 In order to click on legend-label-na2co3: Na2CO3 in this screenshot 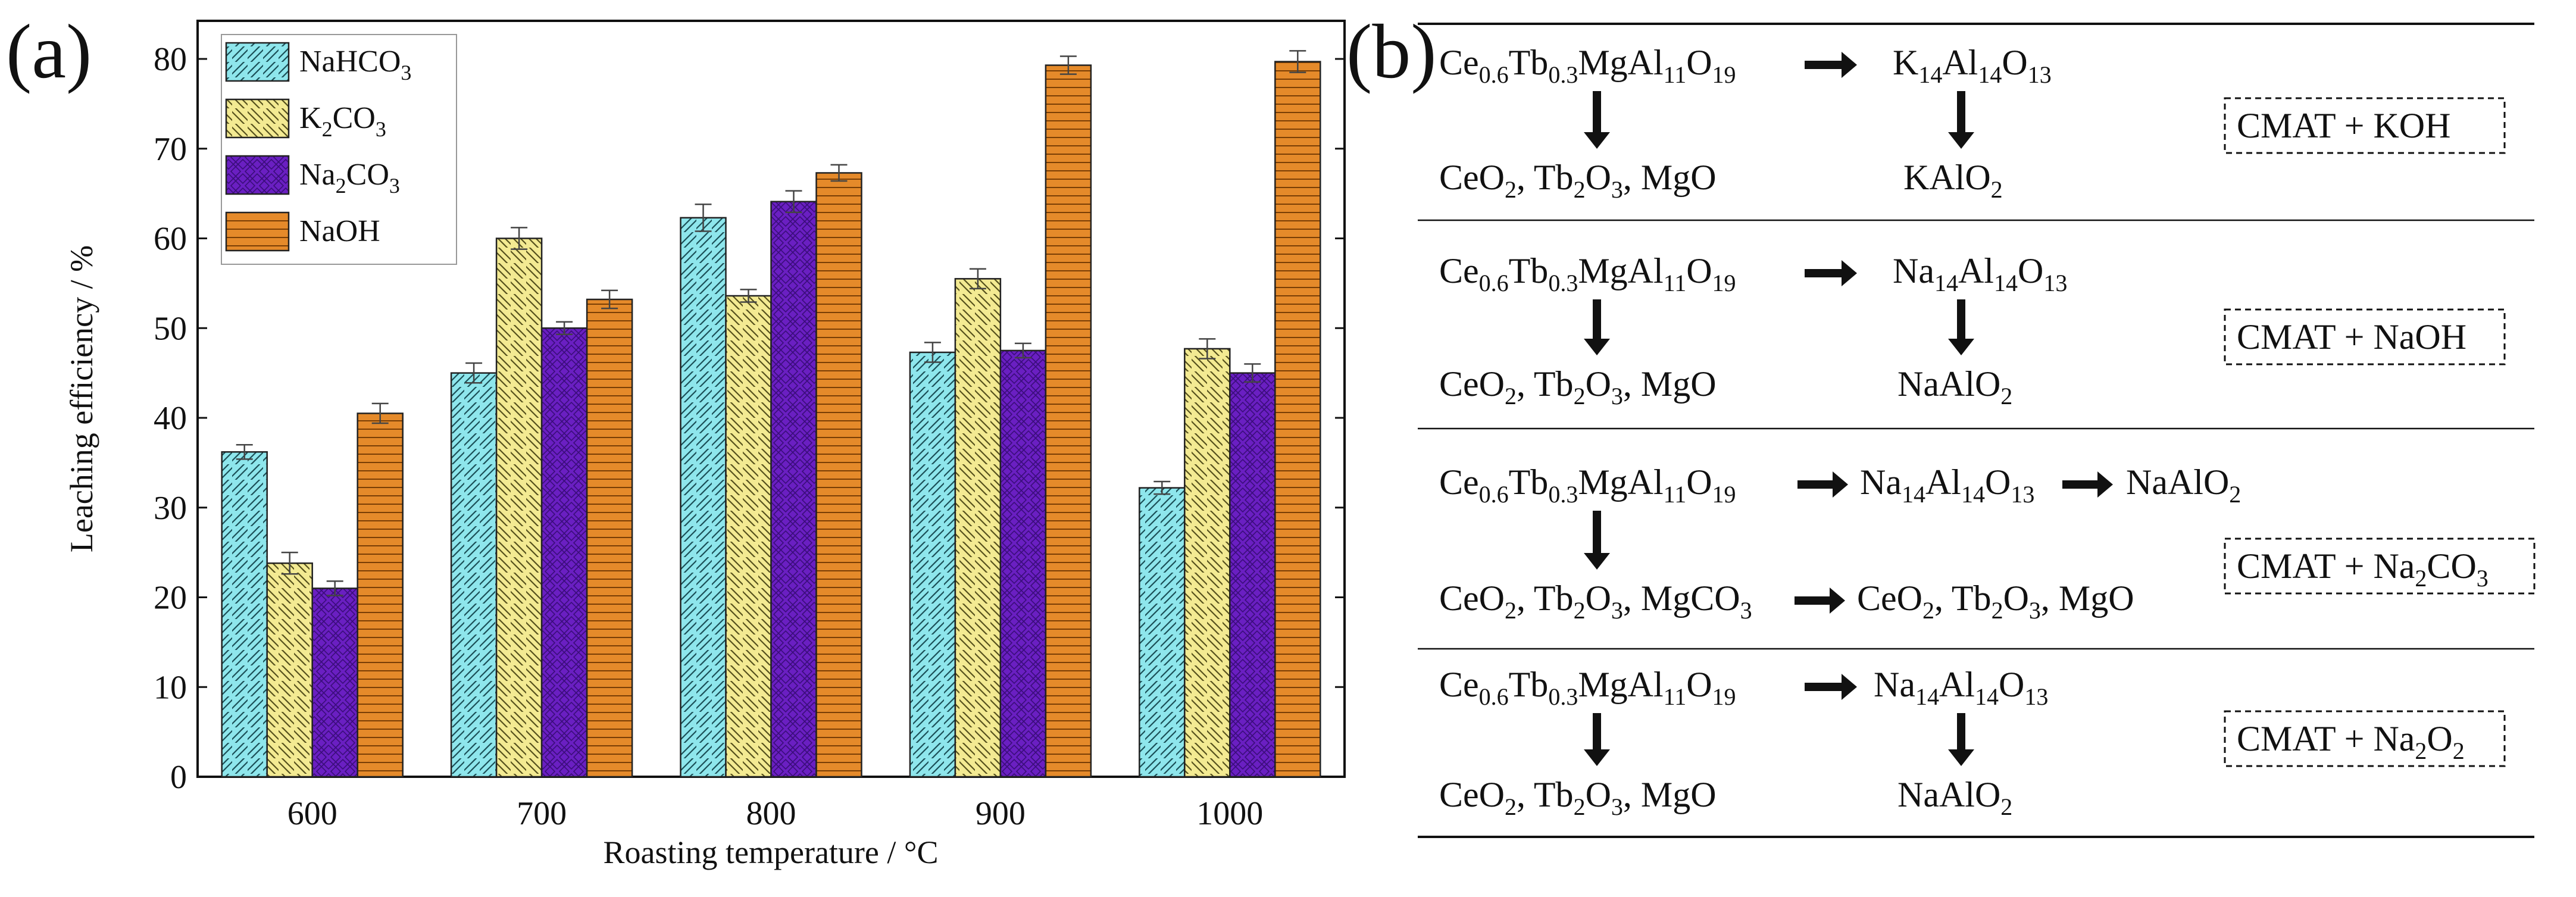, I will do `click(349, 178)`.